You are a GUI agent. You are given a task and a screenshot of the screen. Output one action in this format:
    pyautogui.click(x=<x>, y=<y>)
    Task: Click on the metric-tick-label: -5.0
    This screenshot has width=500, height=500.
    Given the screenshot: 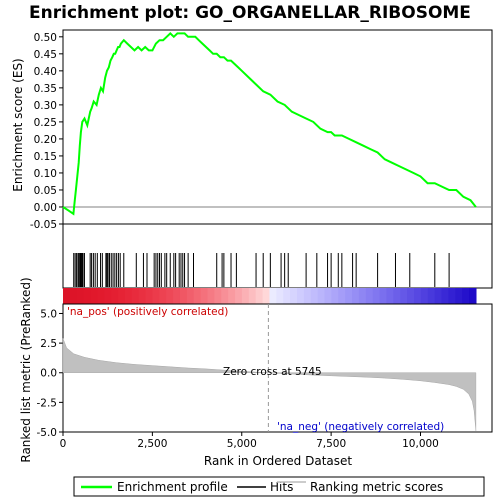 What is the action you would take?
    pyautogui.click(x=47, y=433)
    